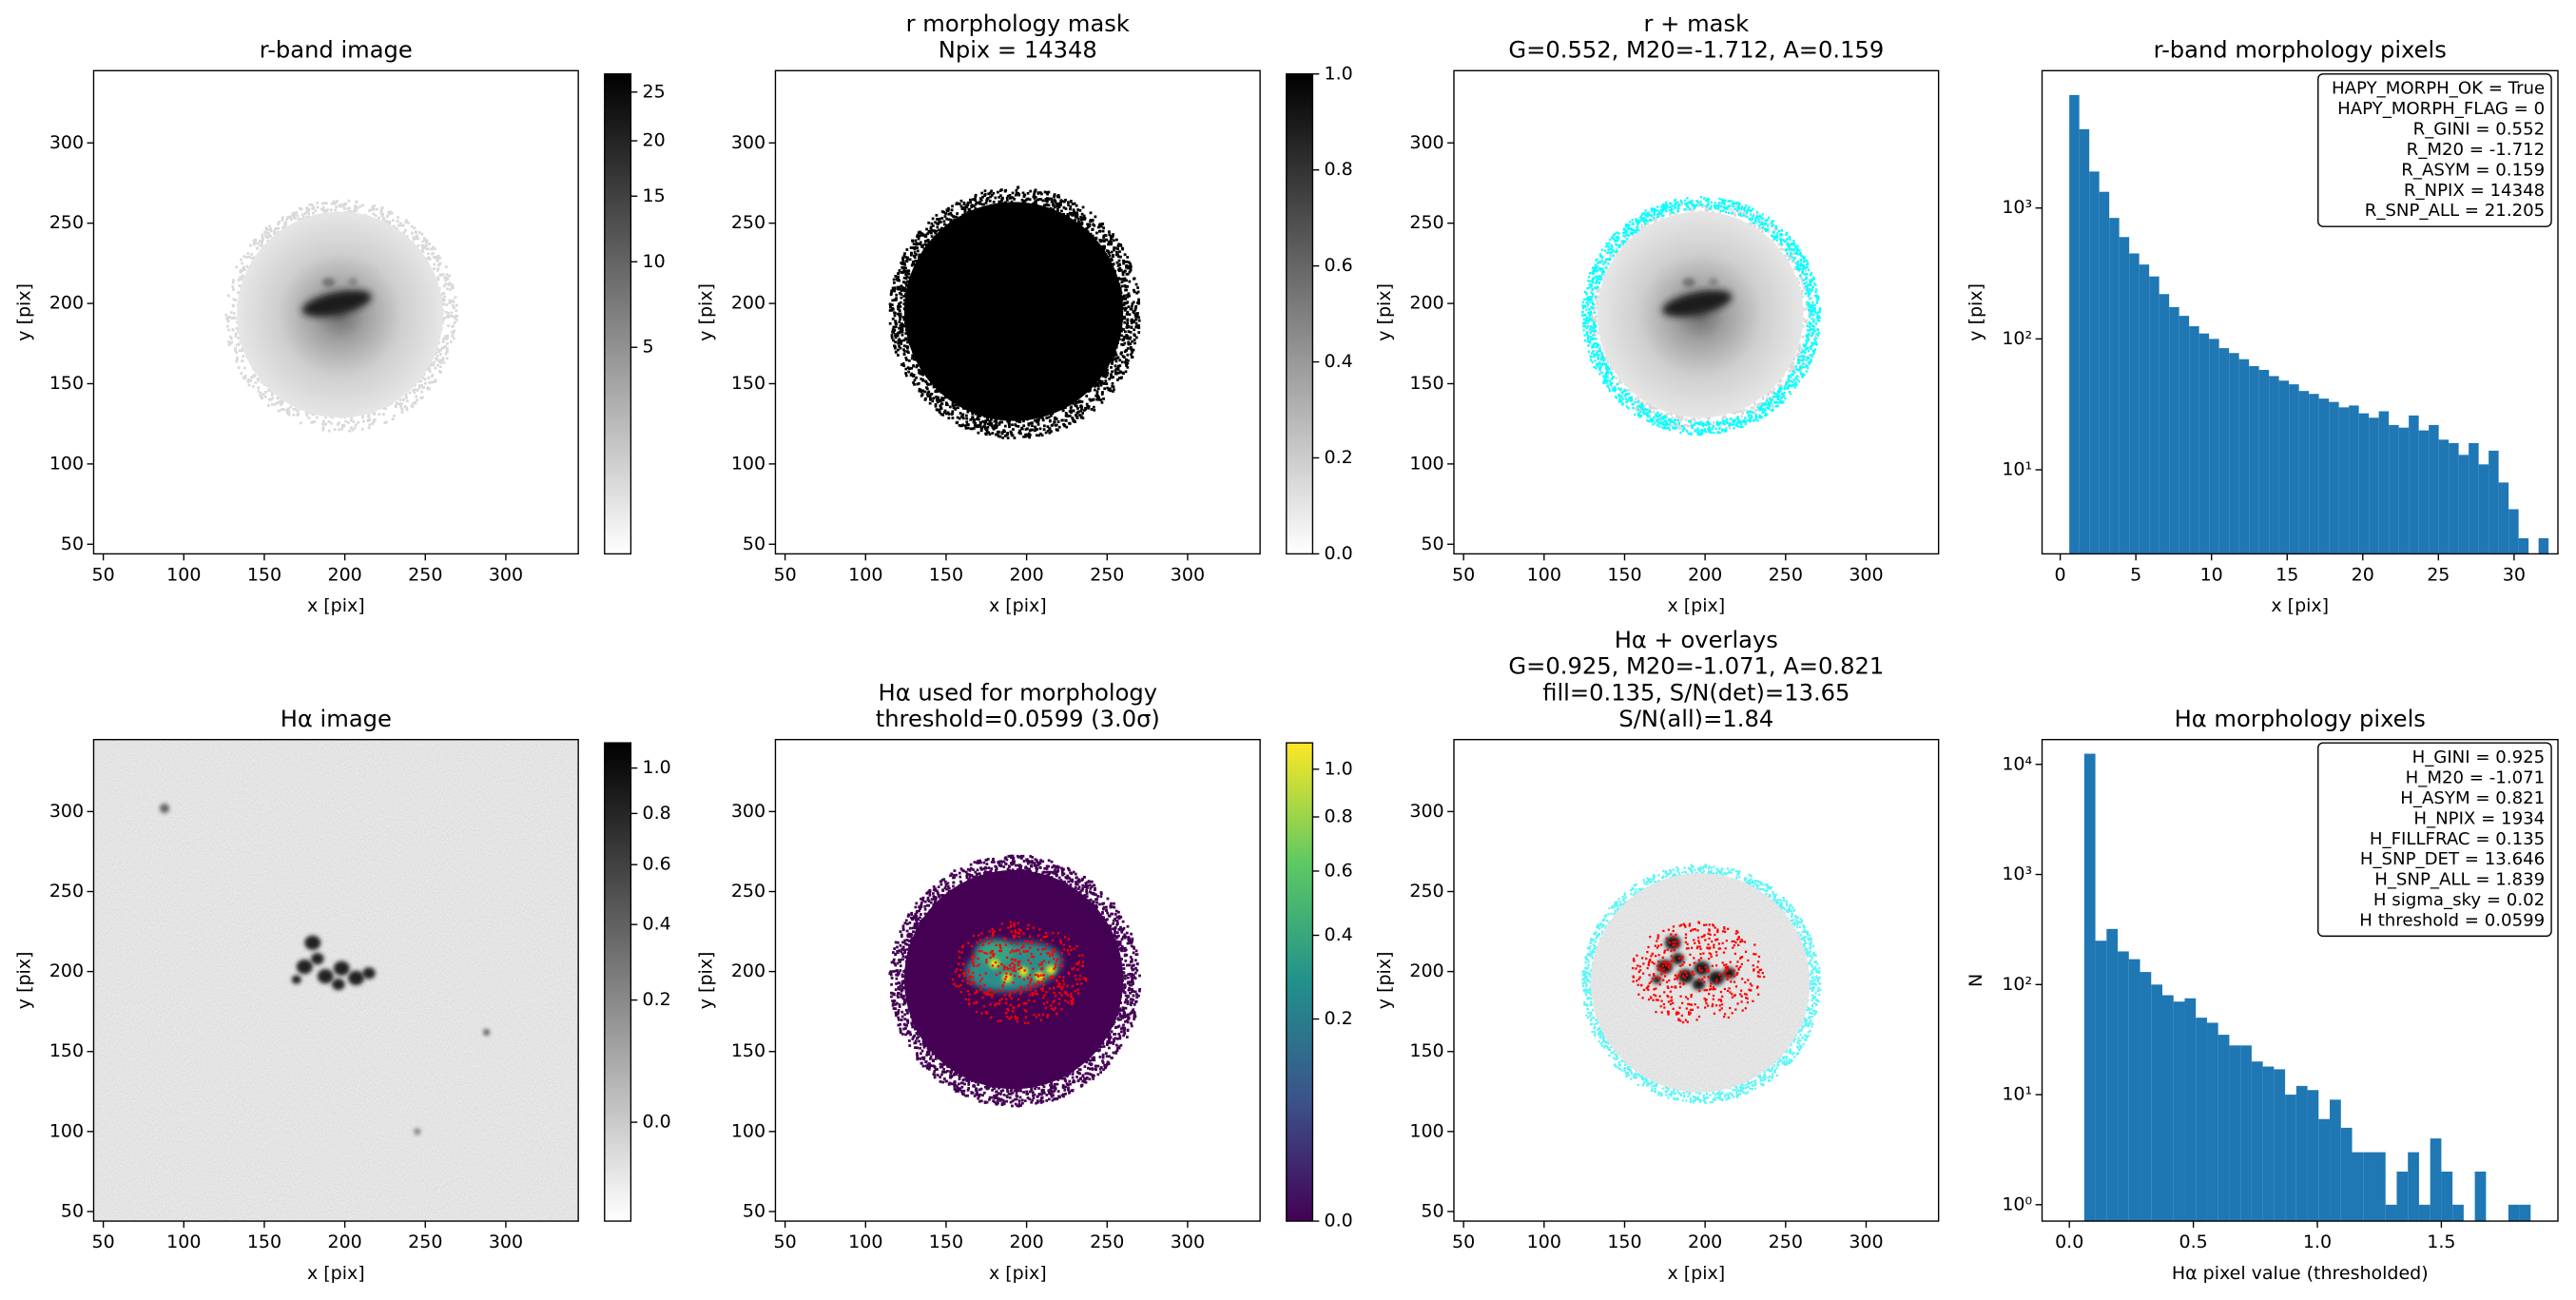  I want to click on colorbar-tick-label: 0.2, so click(1339, 457).